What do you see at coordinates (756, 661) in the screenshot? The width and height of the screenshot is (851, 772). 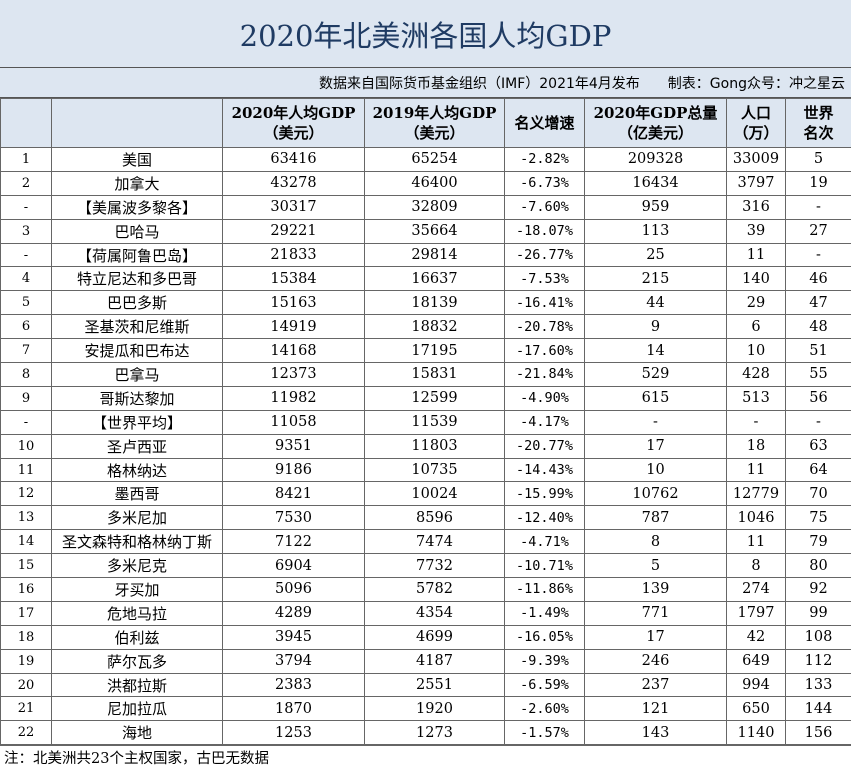 I see `table-cell: 649` at bounding box center [756, 661].